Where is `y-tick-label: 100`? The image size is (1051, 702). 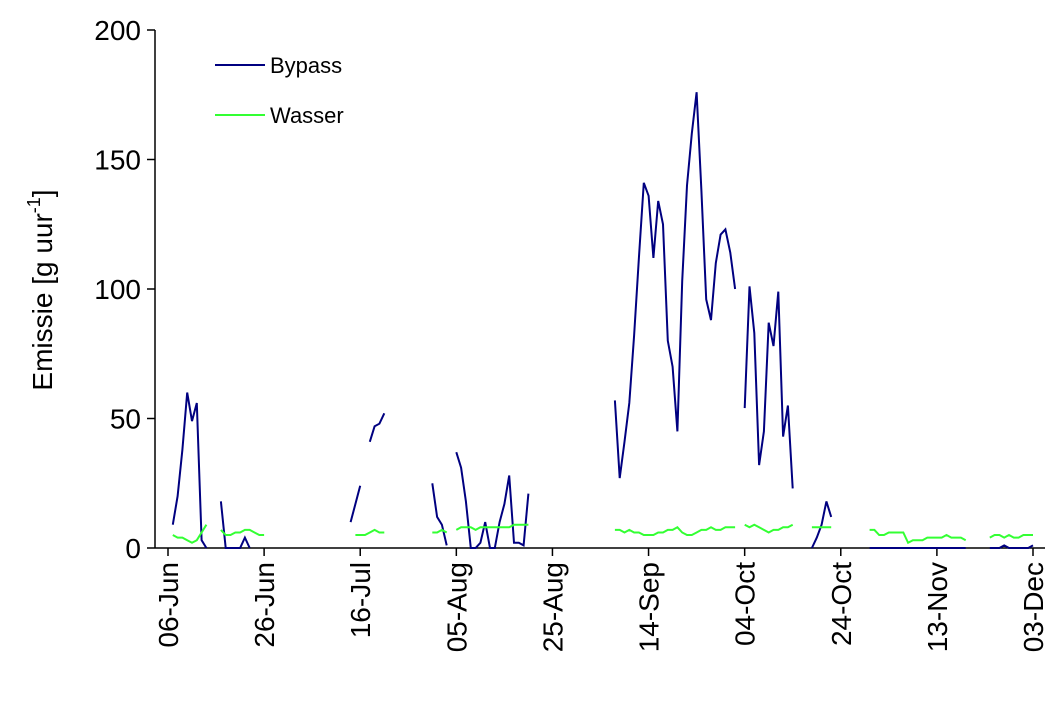 y-tick-label: 100 is located at coordinates (117, 289).